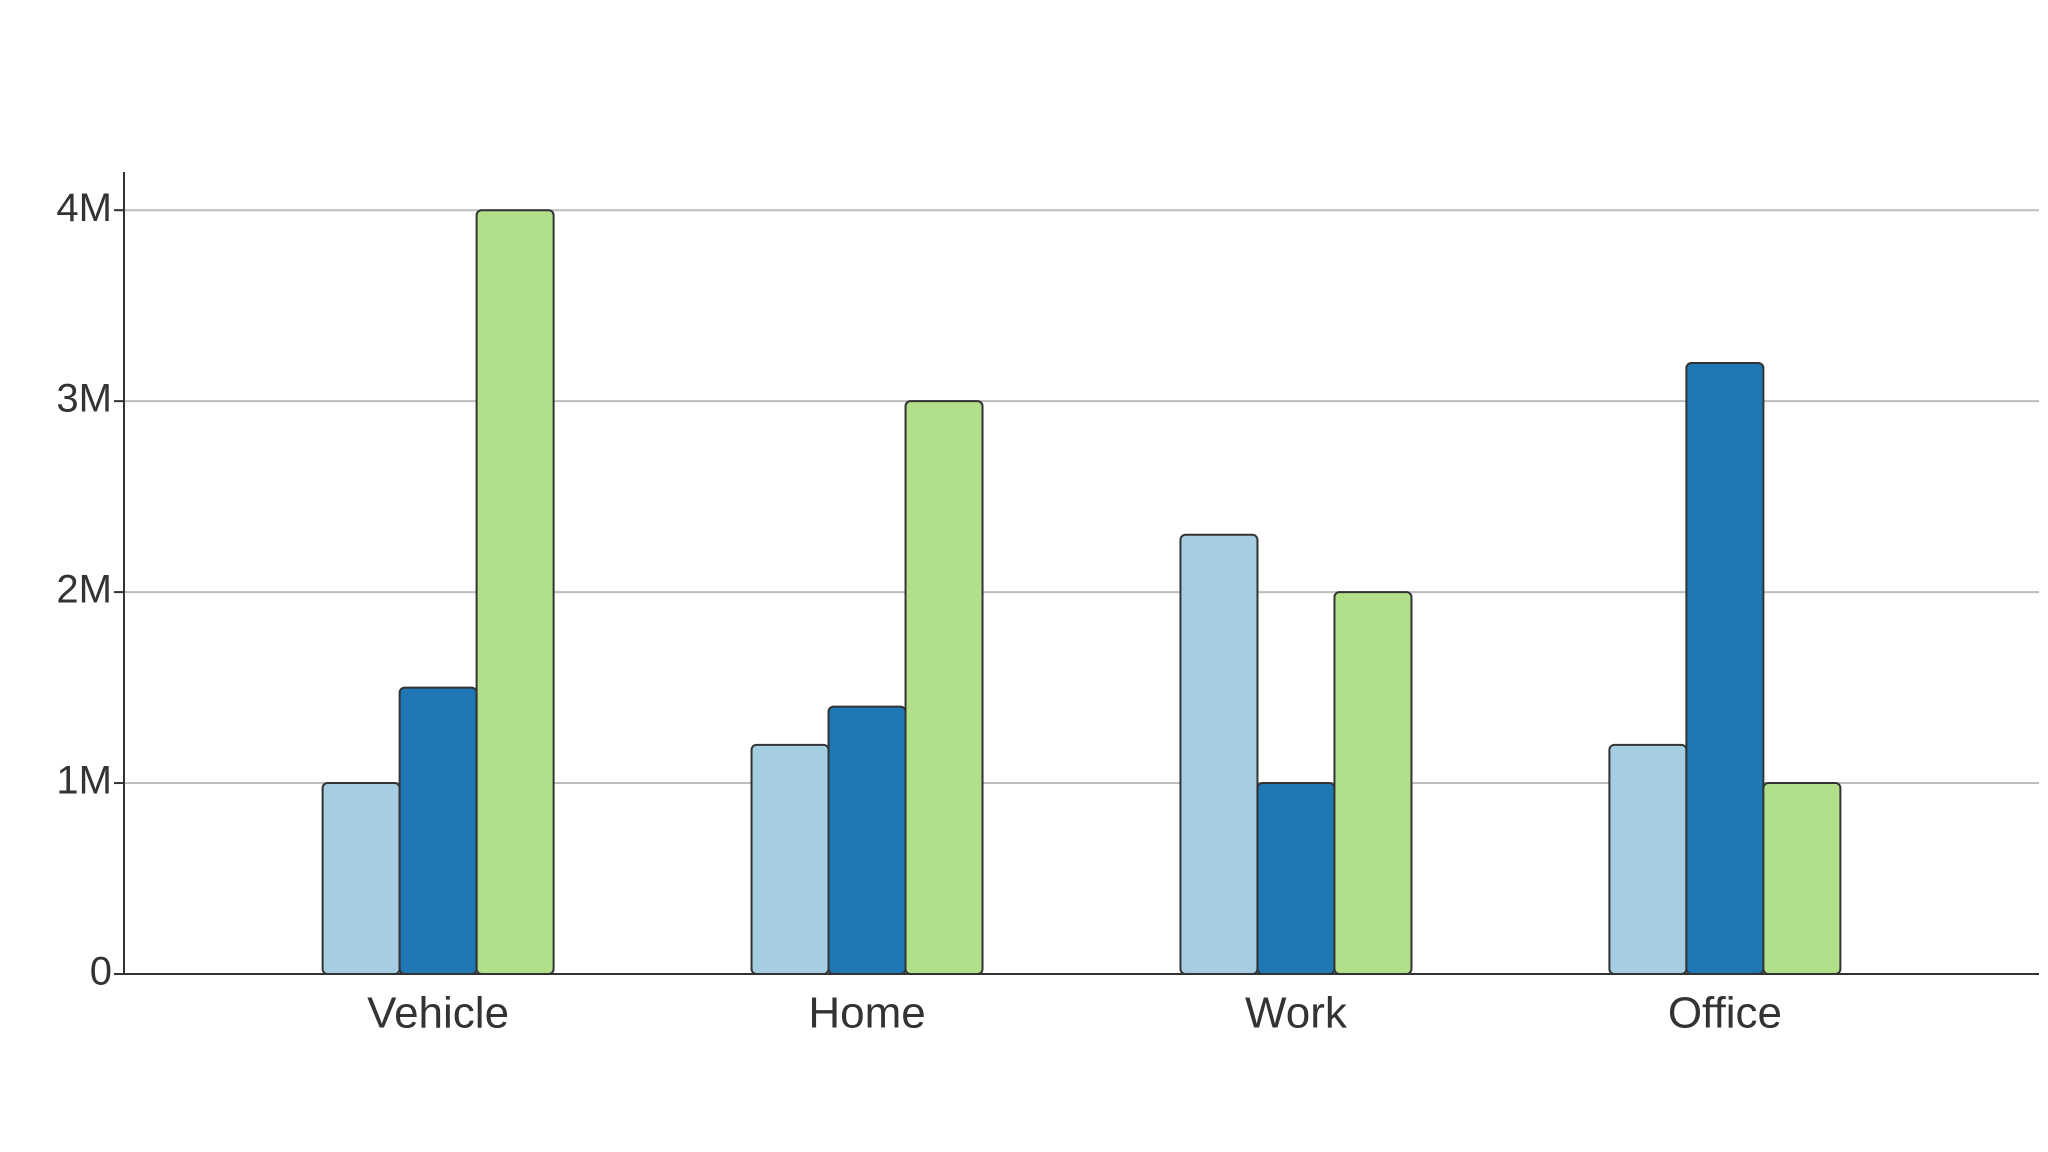 The image size is (2048, 1152). I want to click on x-tick-label: Vehicle, so click(438, 1013).